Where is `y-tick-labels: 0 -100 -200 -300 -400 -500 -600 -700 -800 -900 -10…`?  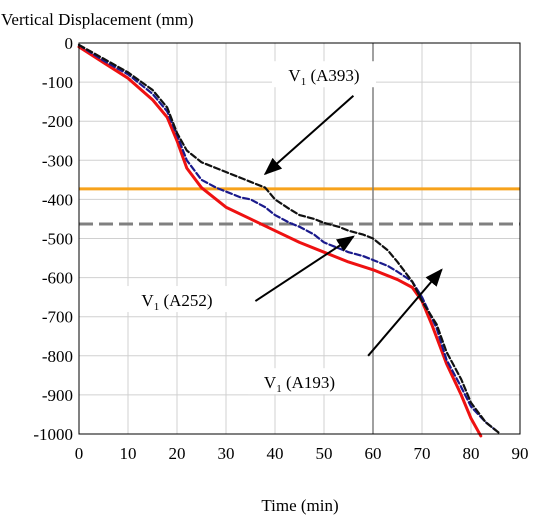 y-tick-labels: 0 -100 -200 -300 -400 -500 -600 -700 -800 -900 -10… is located at coordinates (53, 239).